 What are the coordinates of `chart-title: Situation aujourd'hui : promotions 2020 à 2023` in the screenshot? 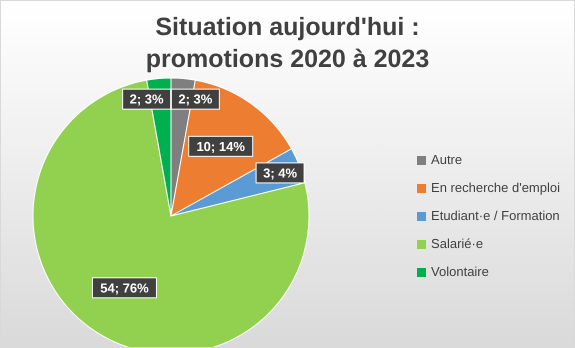 It's located at (287, 43).